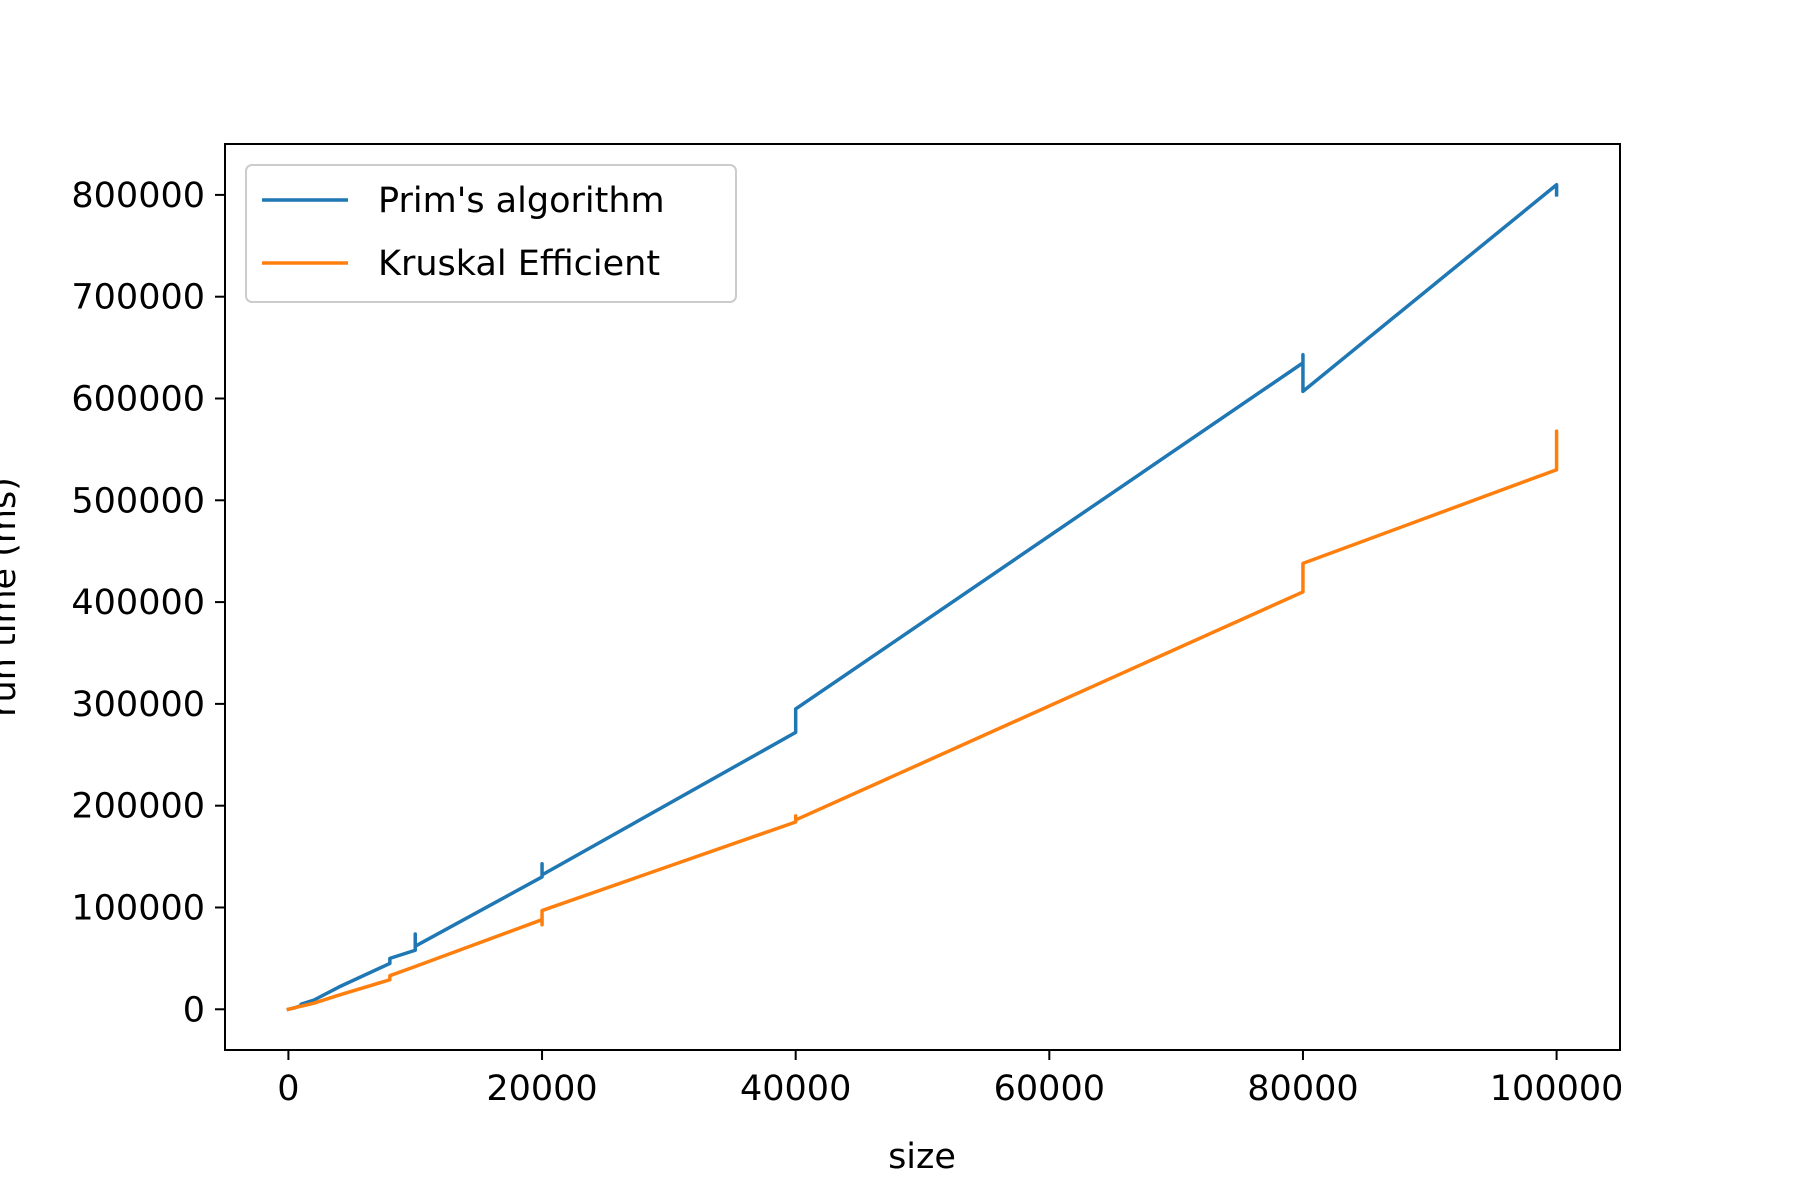 Image resolution: width=1800 pixels, height=1200 pixels. What do you see at coordinates (138, 705) in the screenshot?
I see `y-tick-label: 300000` at bounding box center [138, 705].